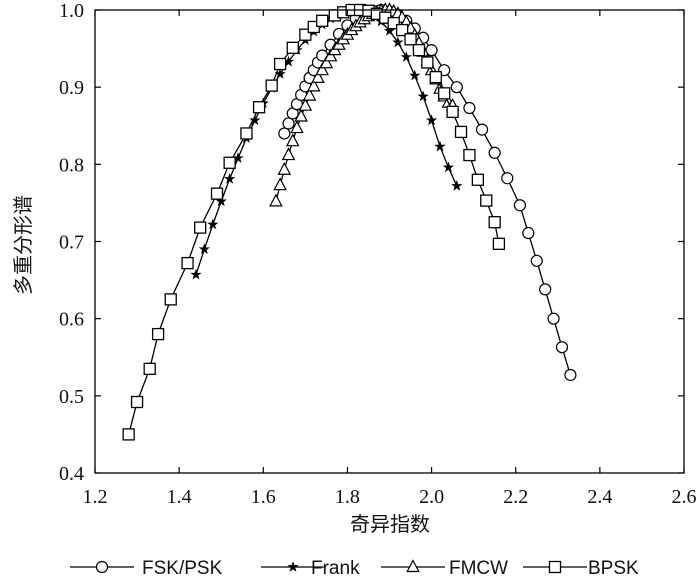  Describe the element at coordinates (71, 243) in the screenshot. I see `y-tick-label: 0.7` at that location.